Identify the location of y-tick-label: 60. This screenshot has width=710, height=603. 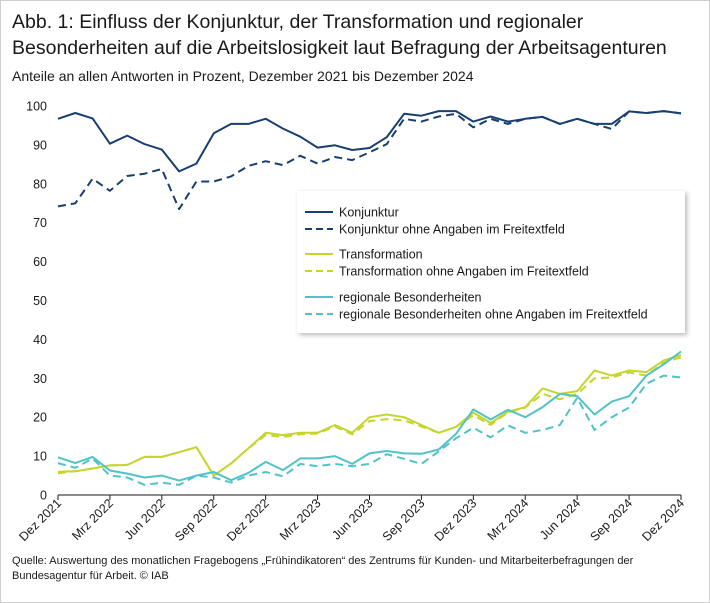
(40, 262).